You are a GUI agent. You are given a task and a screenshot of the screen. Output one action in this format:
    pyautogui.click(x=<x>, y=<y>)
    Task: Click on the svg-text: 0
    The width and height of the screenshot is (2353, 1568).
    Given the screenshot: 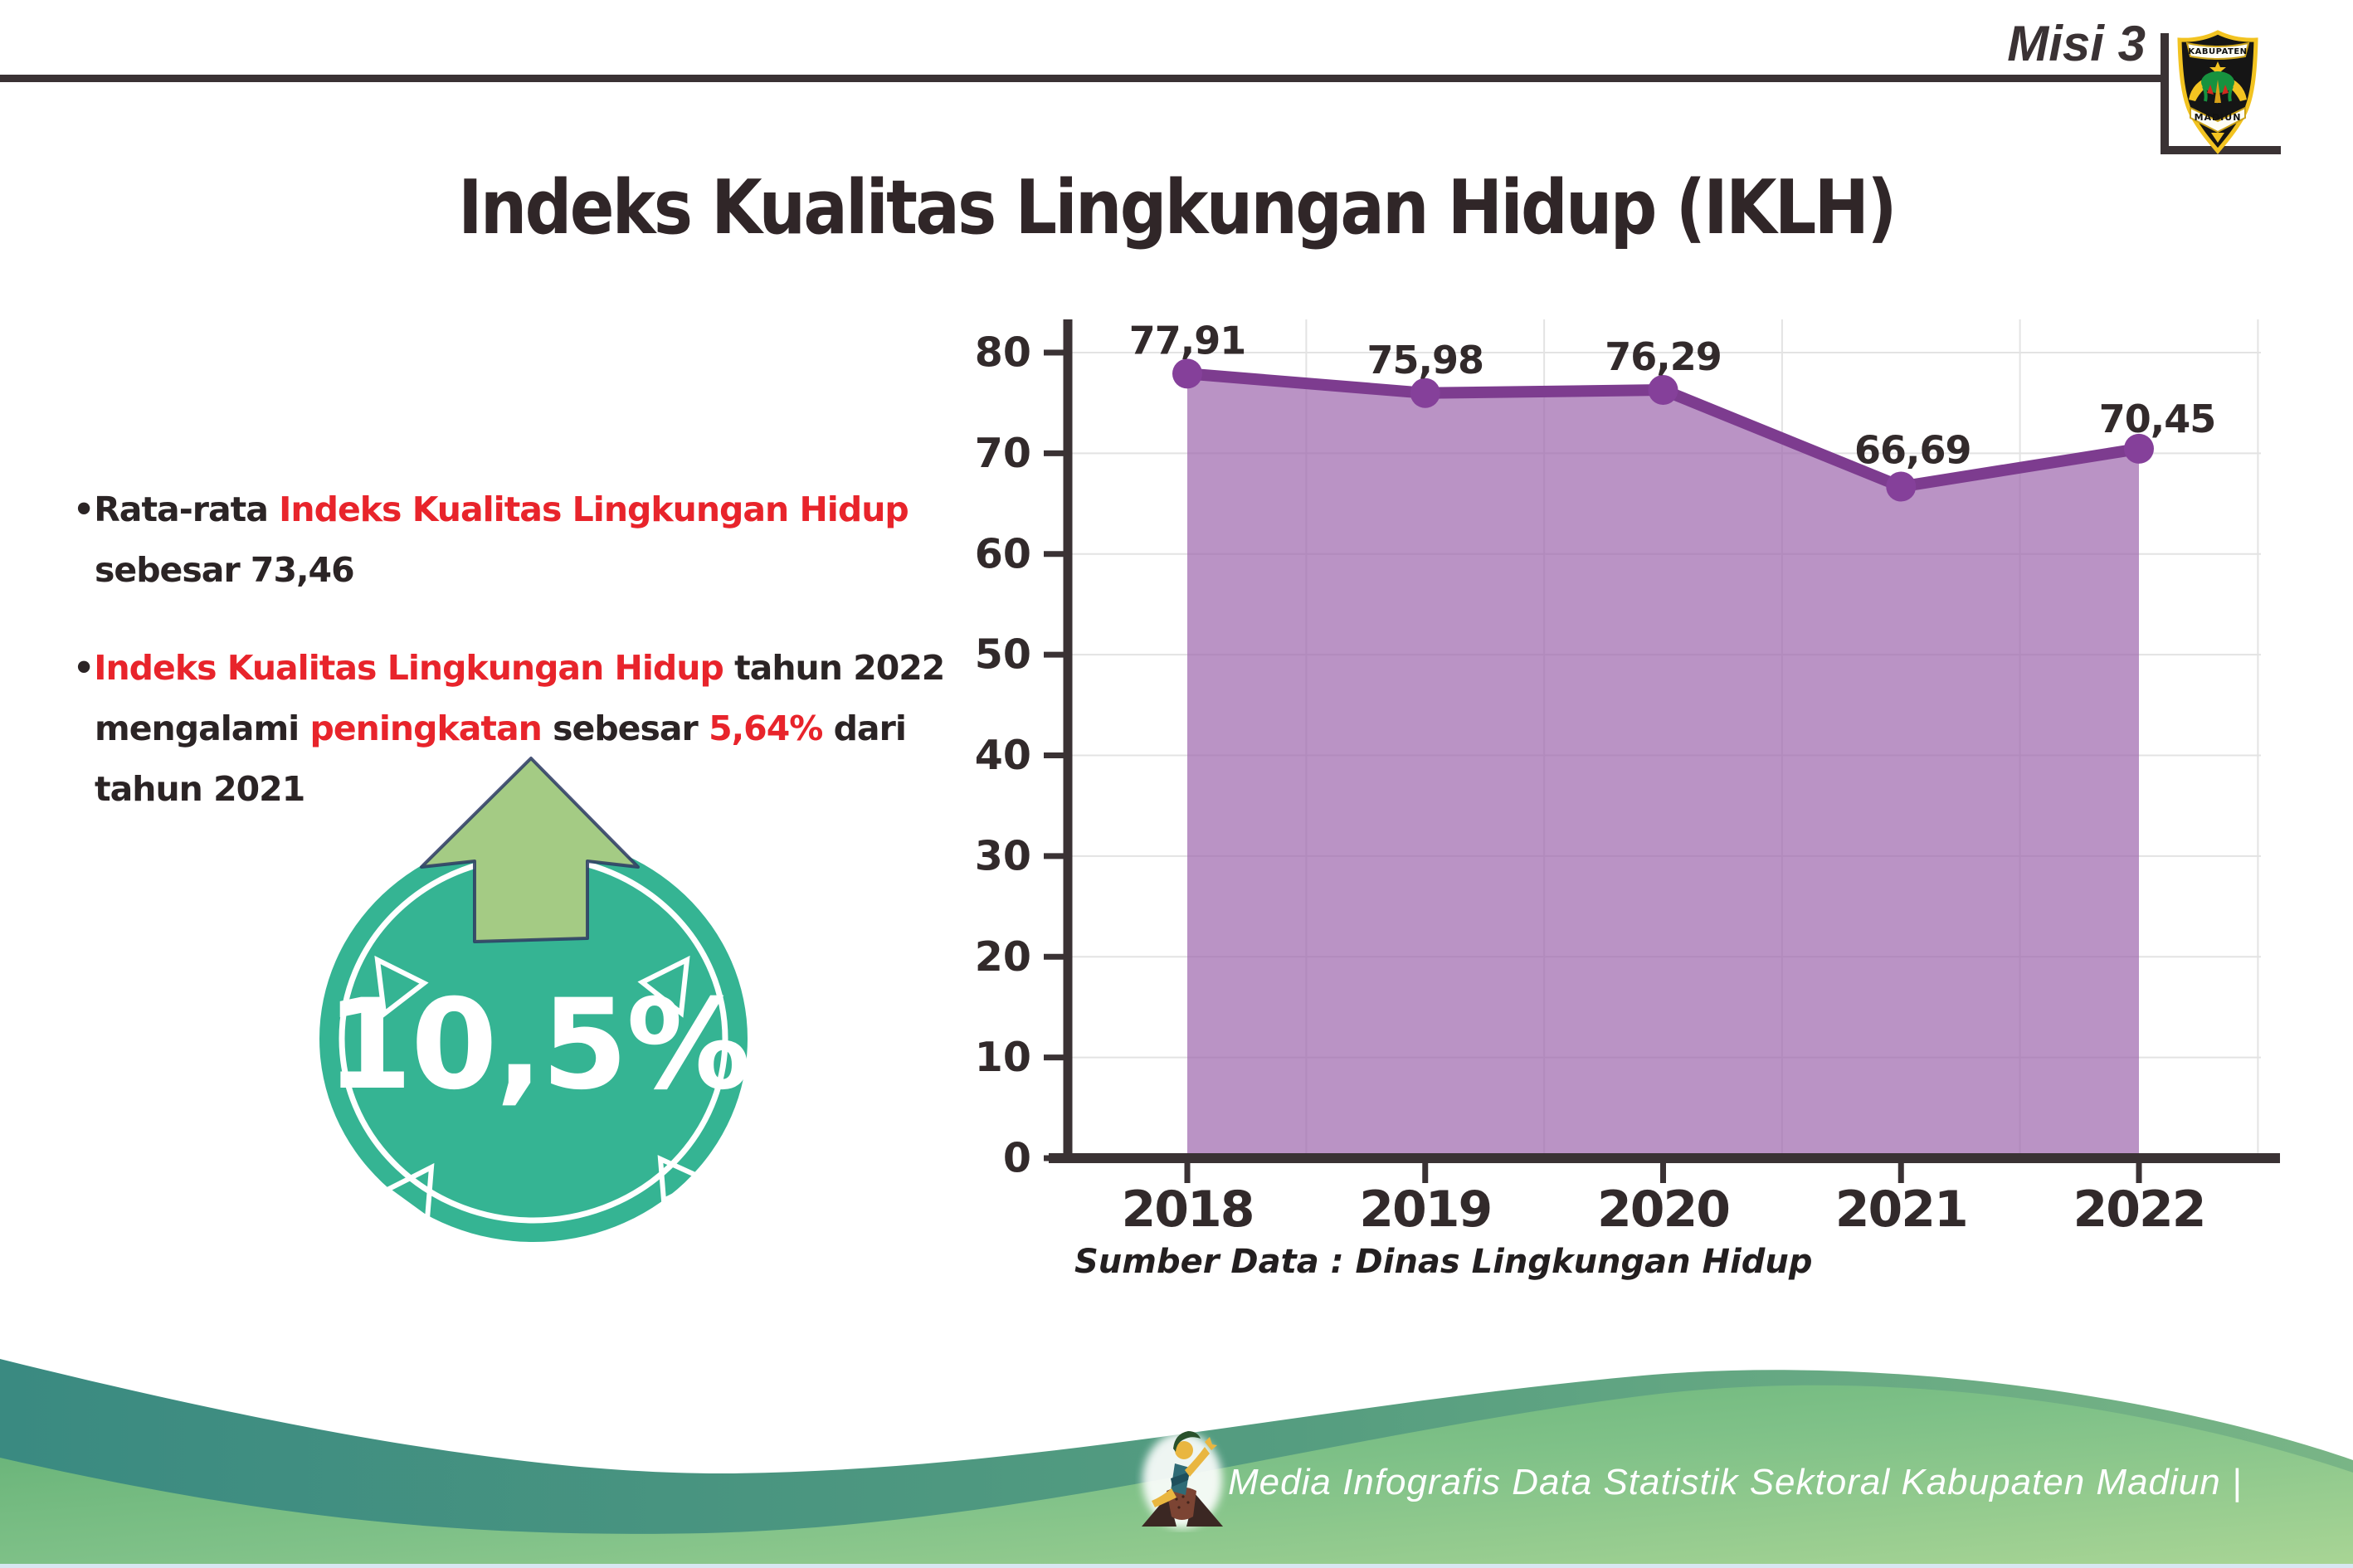 What is the action you would take?
    pyautogui.click(x=1017, y=1158)
    